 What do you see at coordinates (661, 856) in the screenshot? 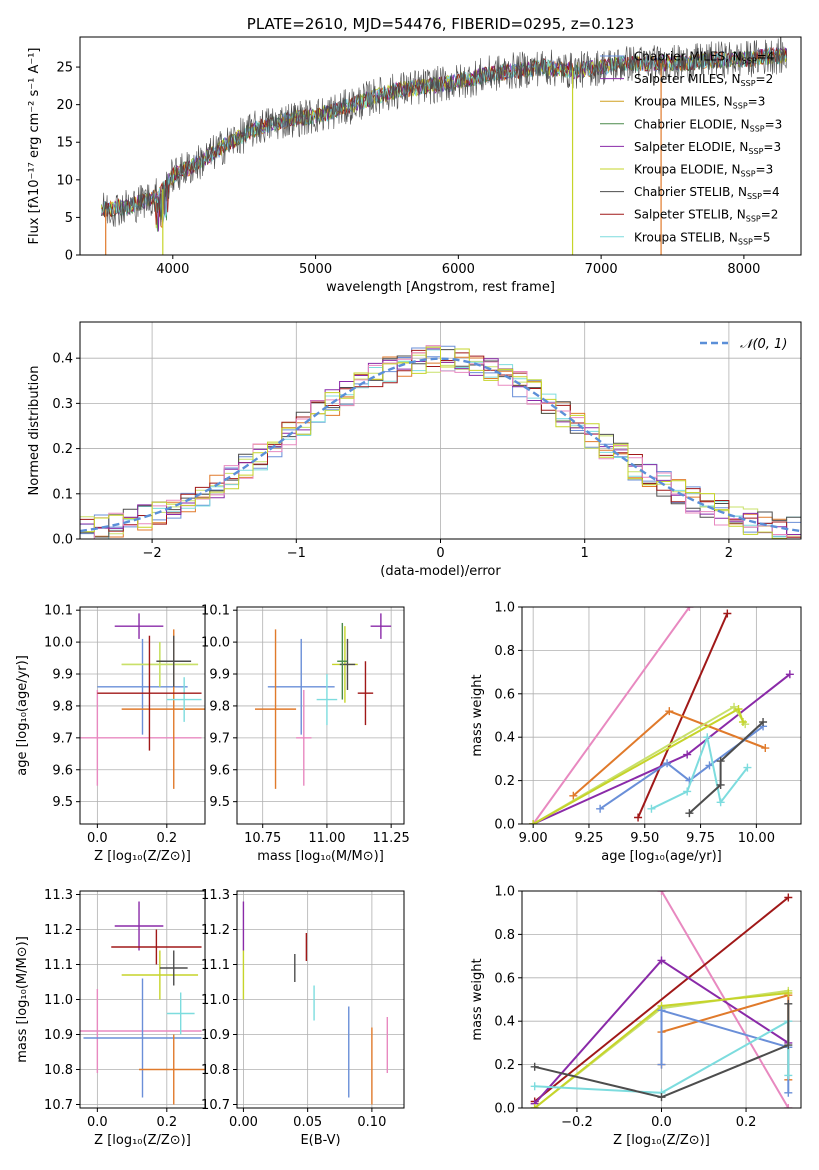
I see `x-axis-label: age [log₁₀(age/yr)]` at bounding box center [661, 856].